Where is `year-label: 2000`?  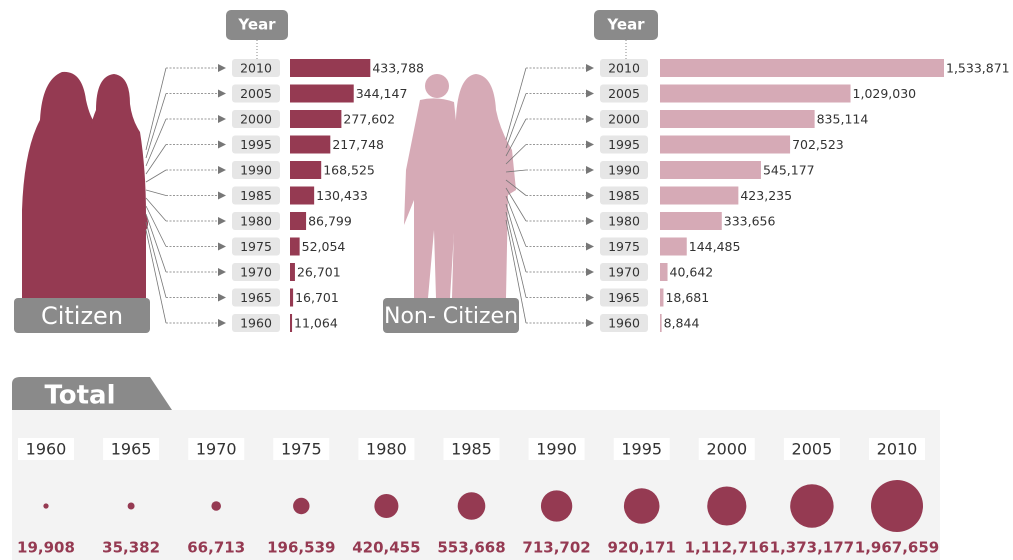
year-label: 2000 is located at coordinates (726, 449).